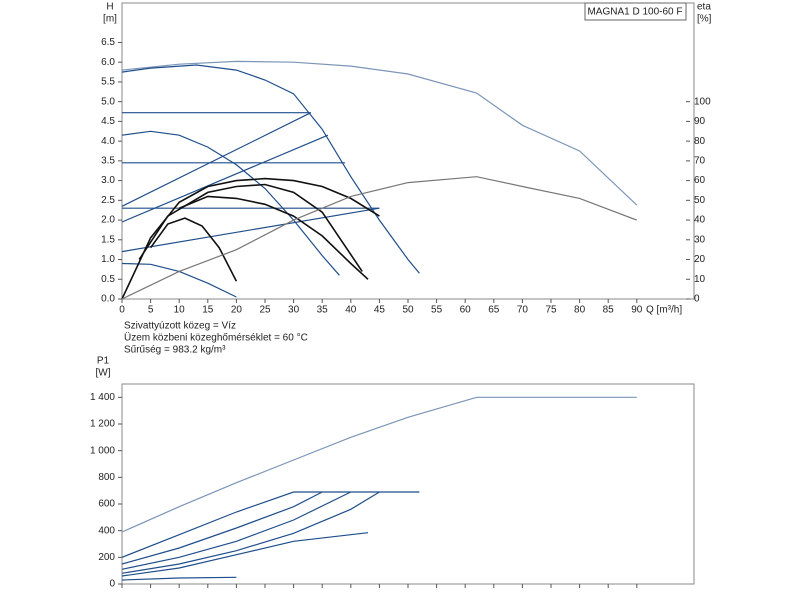 This screenshot has height=600, width=800. Describe the element at coordinates (108, 82) in the screenshot. I see `y-tick-label: 5.5` at that location.